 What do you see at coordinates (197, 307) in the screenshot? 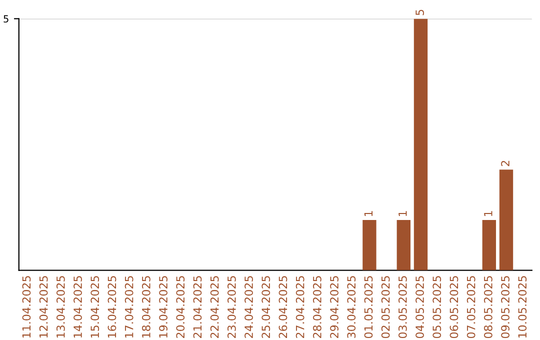
I see `x-tick-label: 21.04.2025` at bounding box center [197, 307].